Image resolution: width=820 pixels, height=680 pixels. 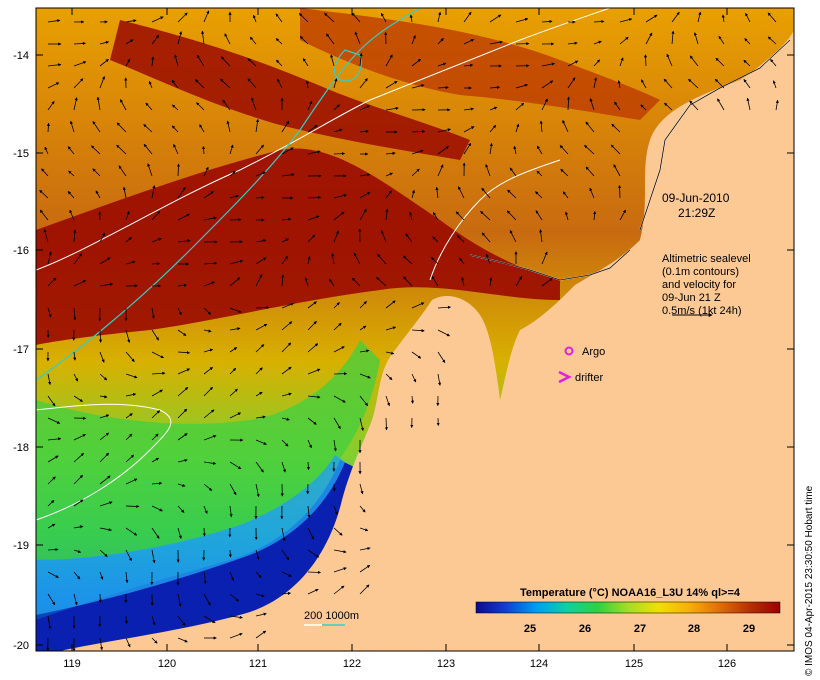 I want to click on longitude-tick-label: 121, so click(x=258, y=664).